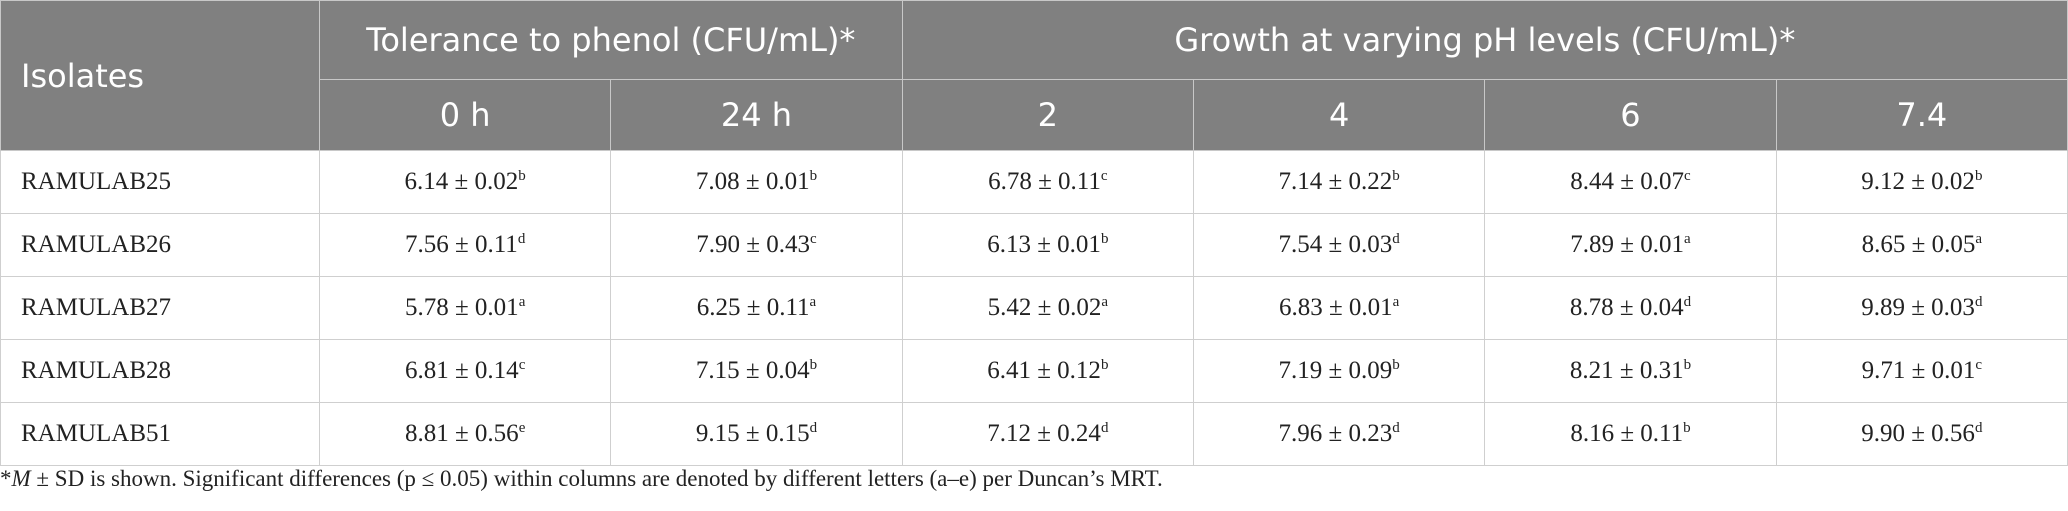 The image size is (2068, 511). What do you see at coordinates (1335, 307) in the screenshot?
I see `cell-value: 6.83 ± 0.01` at bounding box center [1335, 307].